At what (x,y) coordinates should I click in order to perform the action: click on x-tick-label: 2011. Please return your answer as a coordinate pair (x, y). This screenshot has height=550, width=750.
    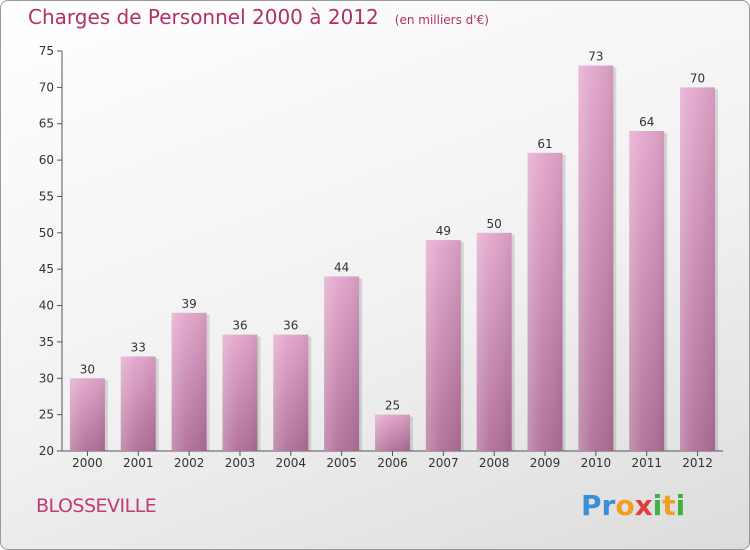
    Looking at the image, I should click on (646, 463).